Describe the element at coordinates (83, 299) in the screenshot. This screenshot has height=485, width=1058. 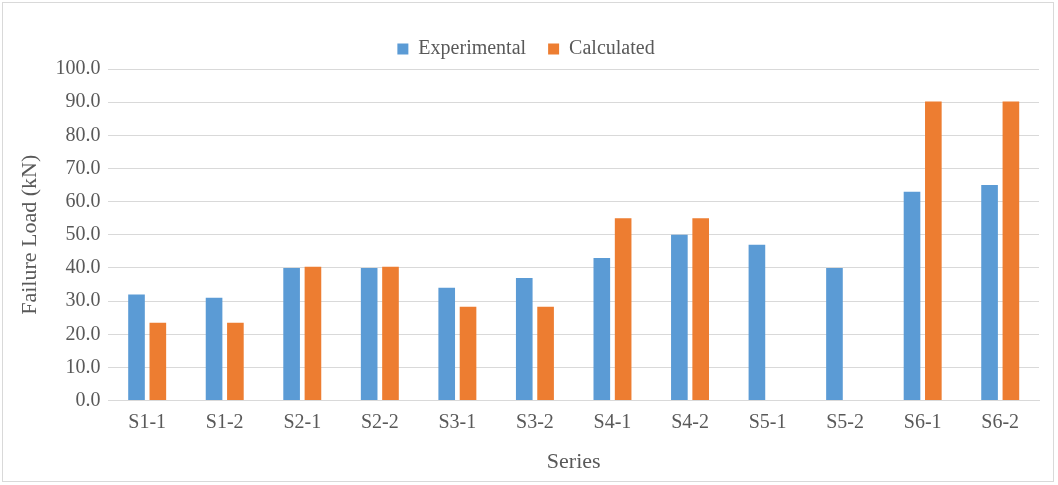
I see `y-tick-label: 30.0` at that location.